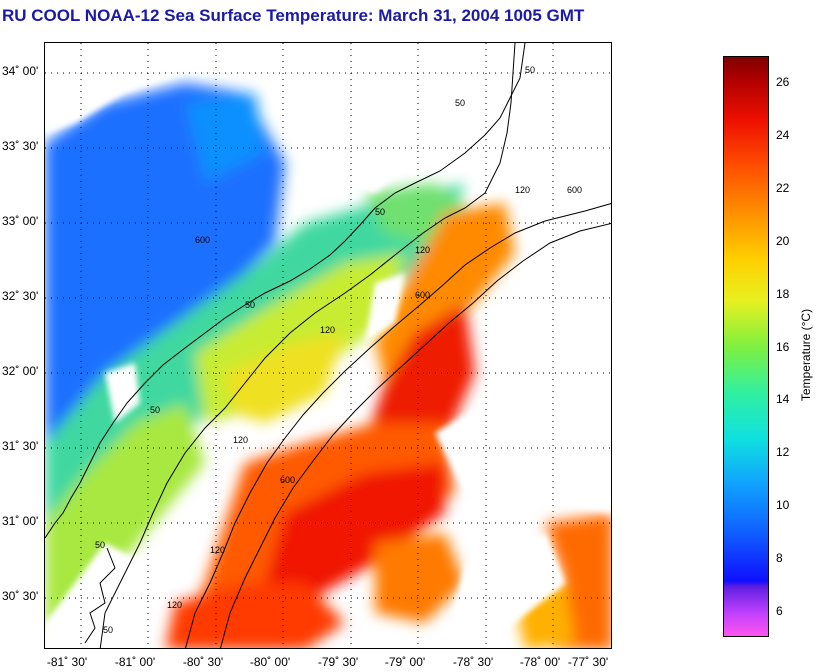 This screenshot has width=816, height=672. I want to click on lon-label-78-30: -78˚ 30', so click(473, 662).